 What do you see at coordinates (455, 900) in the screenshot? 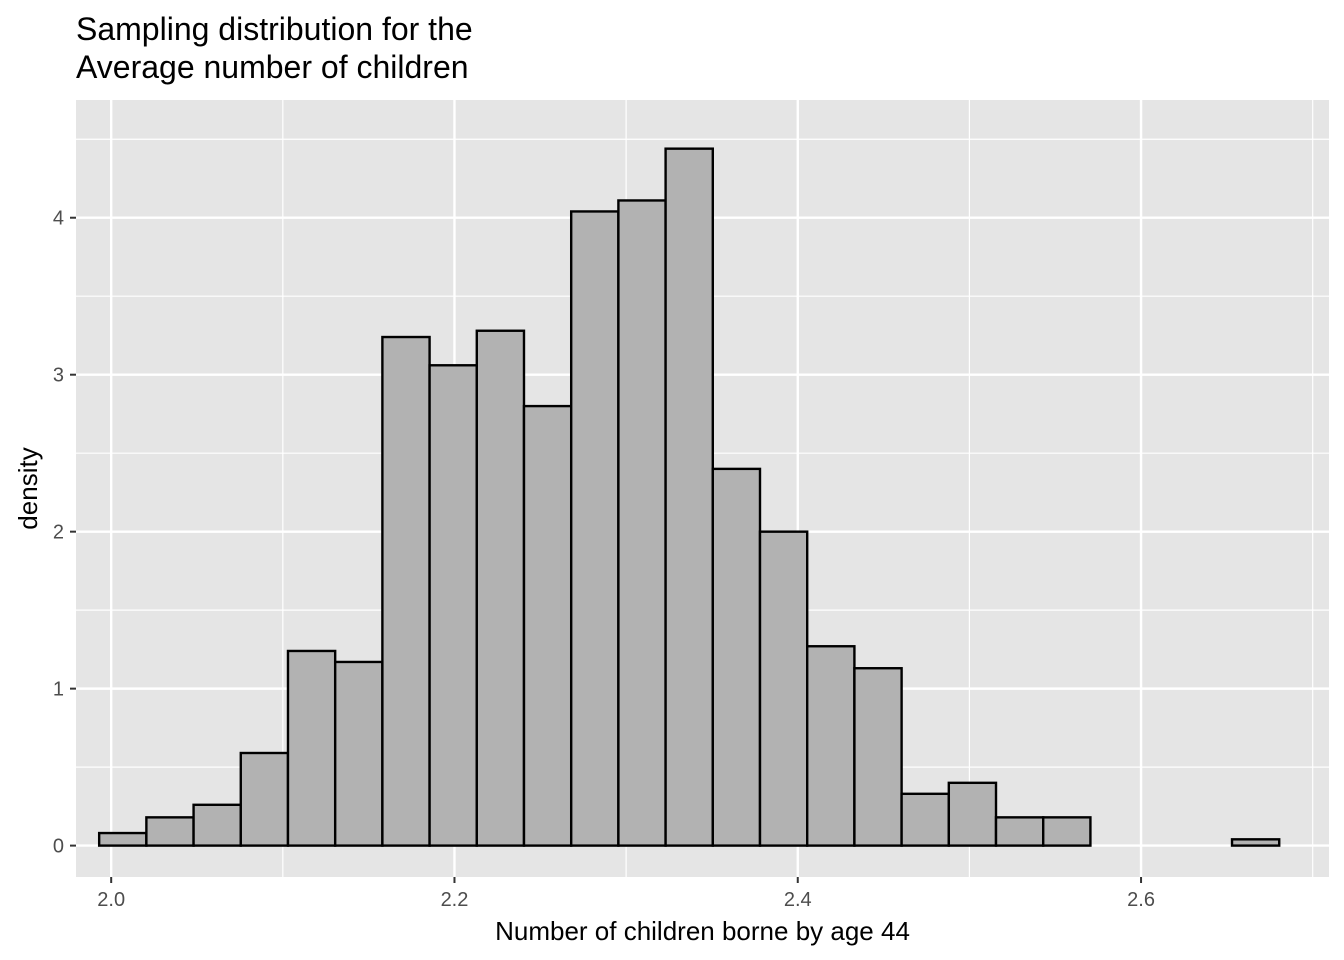
I see `x-tick-label: 2.2` at bounding box center [455, 900].